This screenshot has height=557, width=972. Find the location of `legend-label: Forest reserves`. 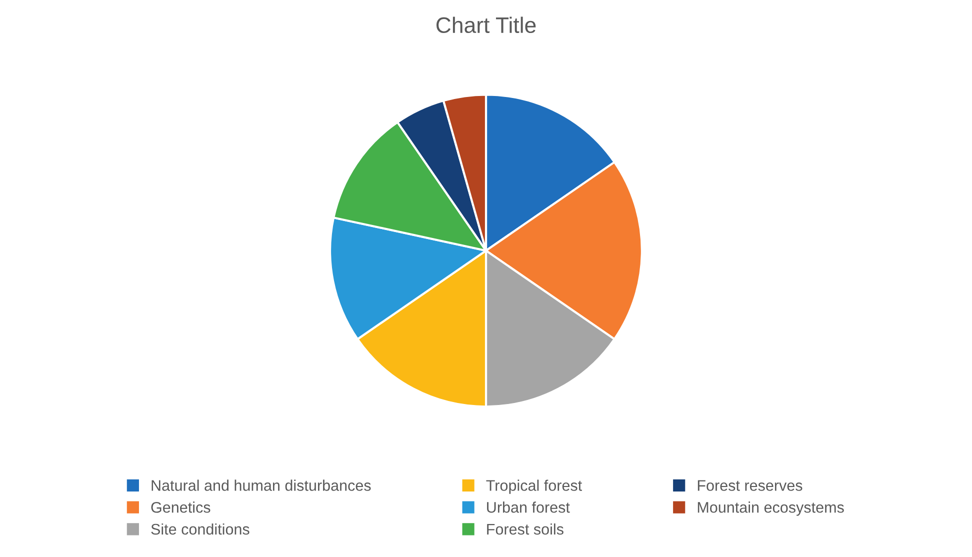

legend-label: Forest reserves is located at coordinates (750, 485).